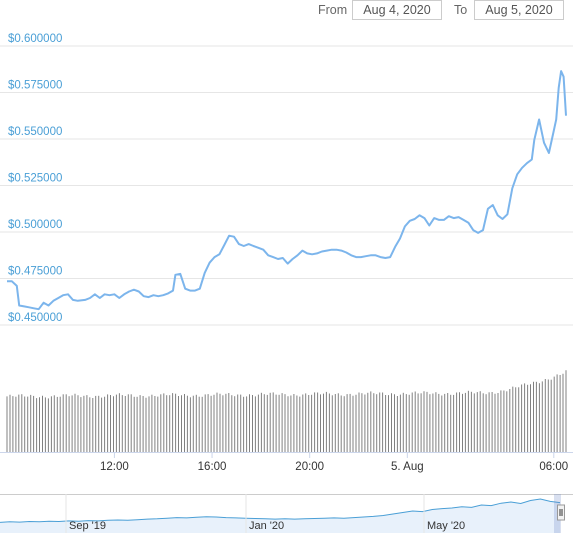  What do you see at coordinates (35, 318) in the screenshot?
I see `y-tick-label: $0.450000` at bounding box center [35, 318].